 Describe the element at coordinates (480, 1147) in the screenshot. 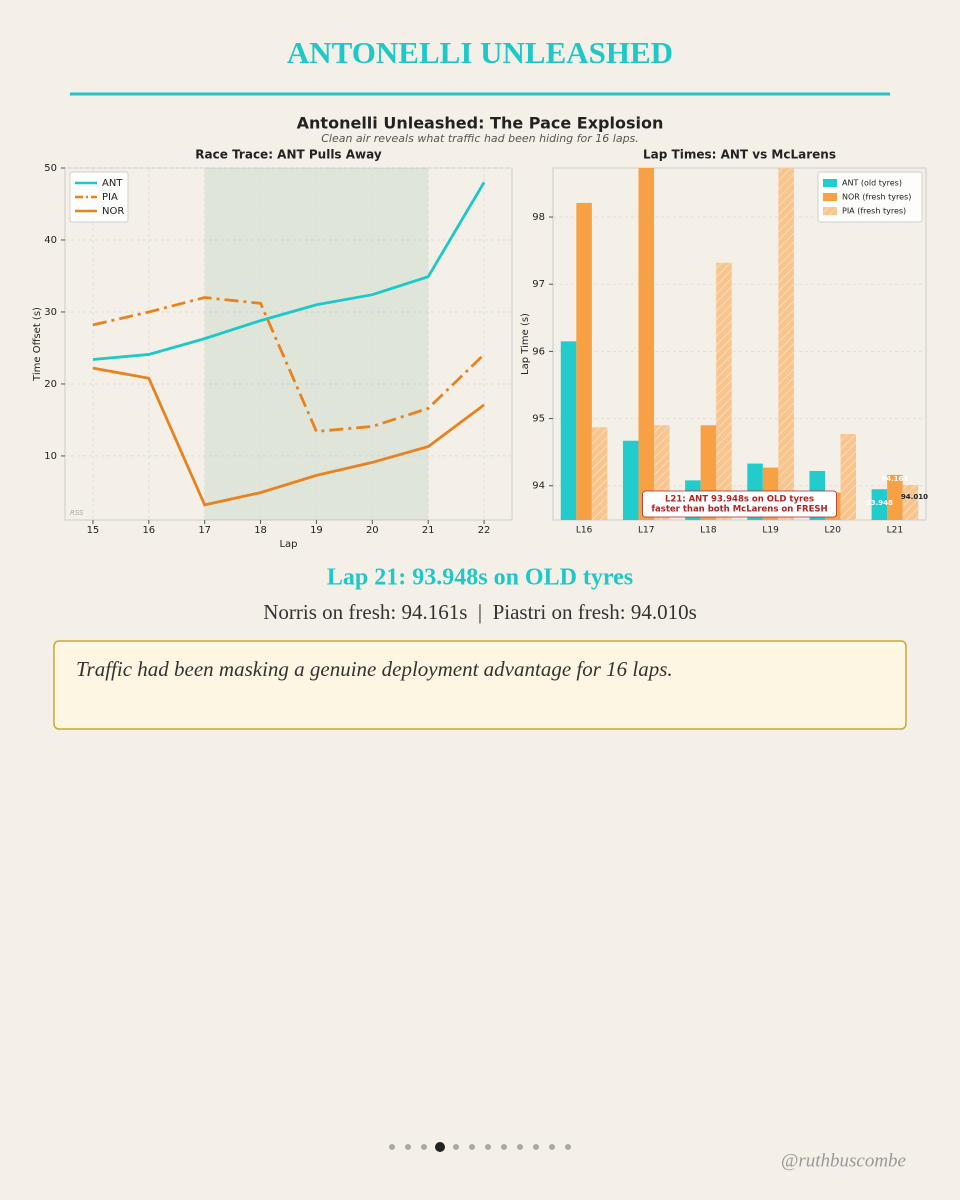

I see `pagination` at that location.